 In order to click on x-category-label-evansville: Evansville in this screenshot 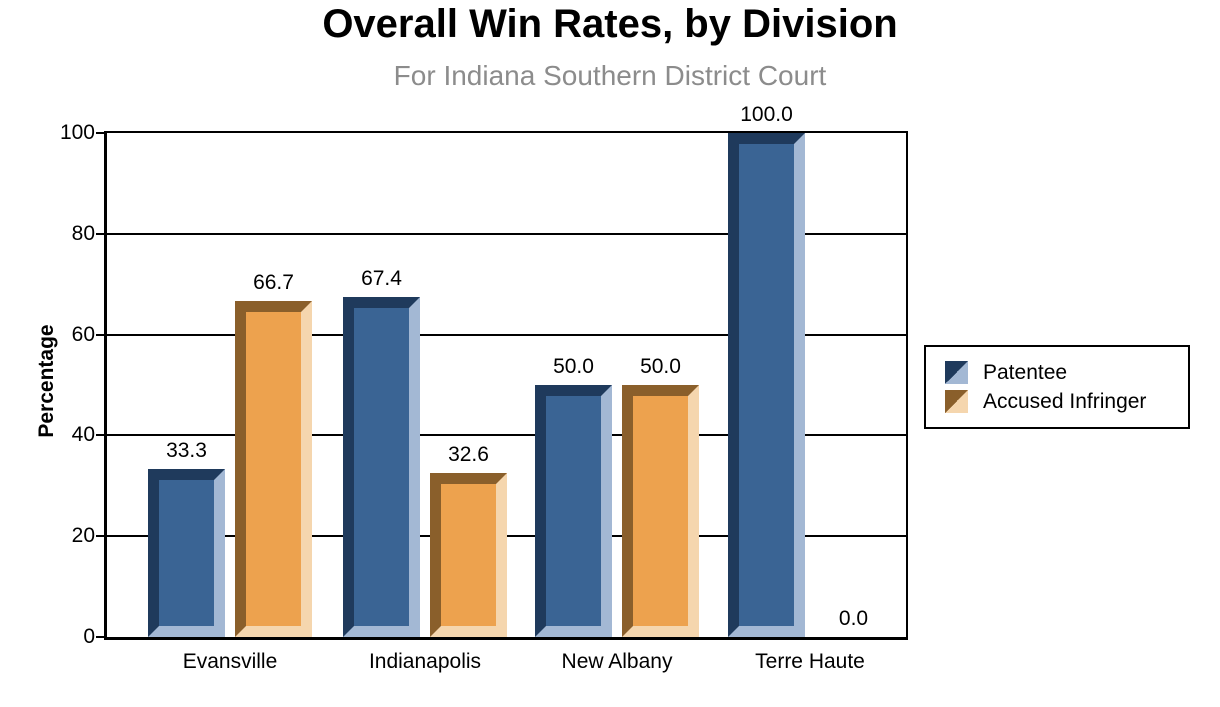, I will do `click(230, 661)`.